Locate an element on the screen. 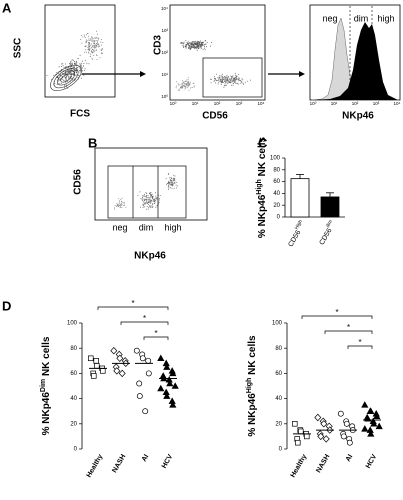  x-tick-label: 10⁴ is located at coordinates (261, 103).